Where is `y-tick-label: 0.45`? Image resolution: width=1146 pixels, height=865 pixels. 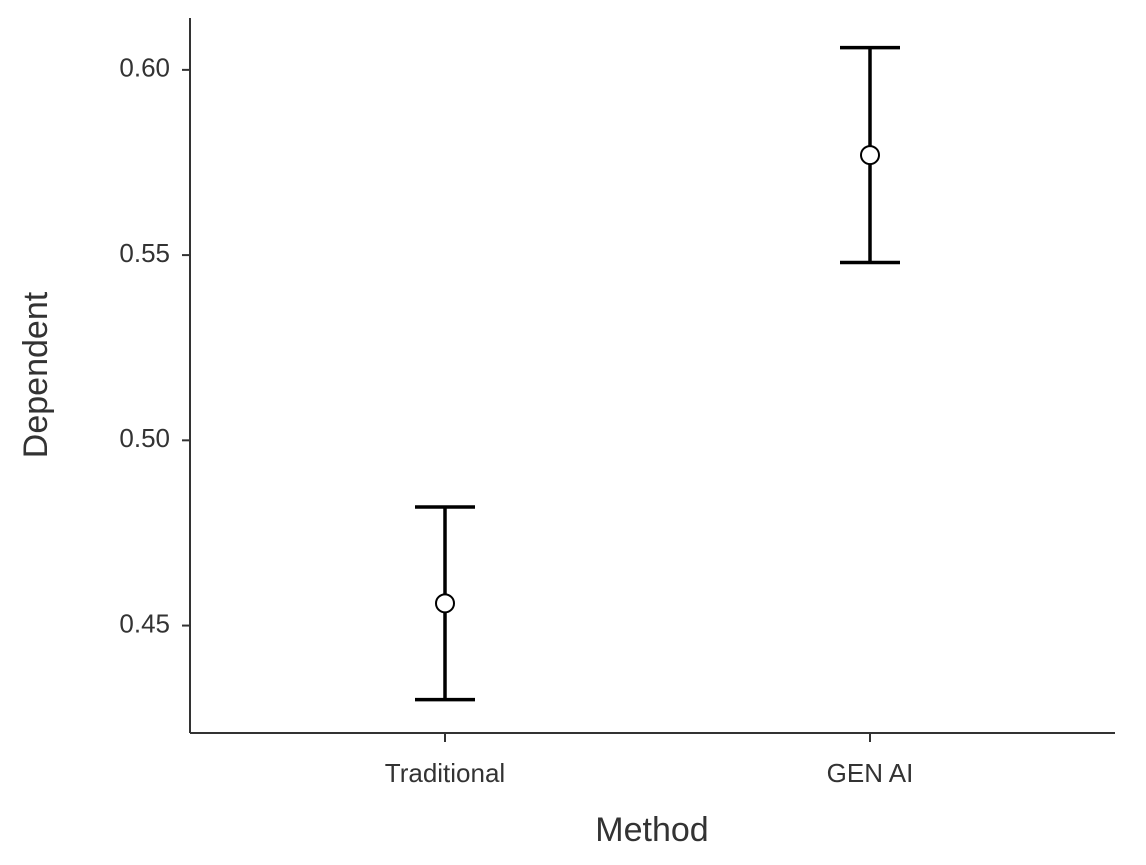
y-tick-label: 0.45 is located at coordinates (144, 623).